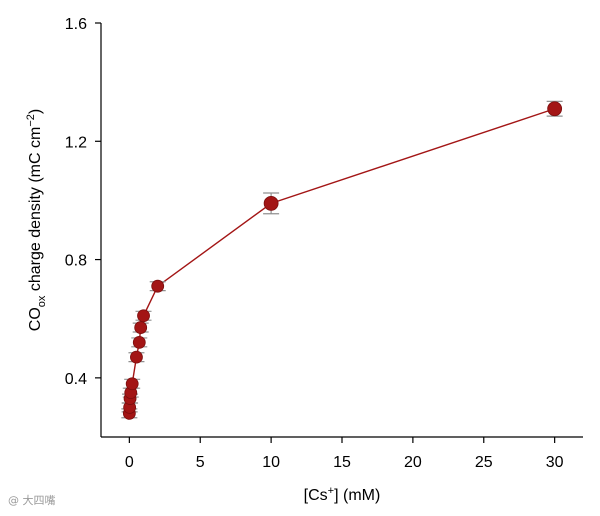  What do you see at coordinates (342, 462) in the screenshot?
I see `x-tick-label: 15` at bounding box center [342, 462].